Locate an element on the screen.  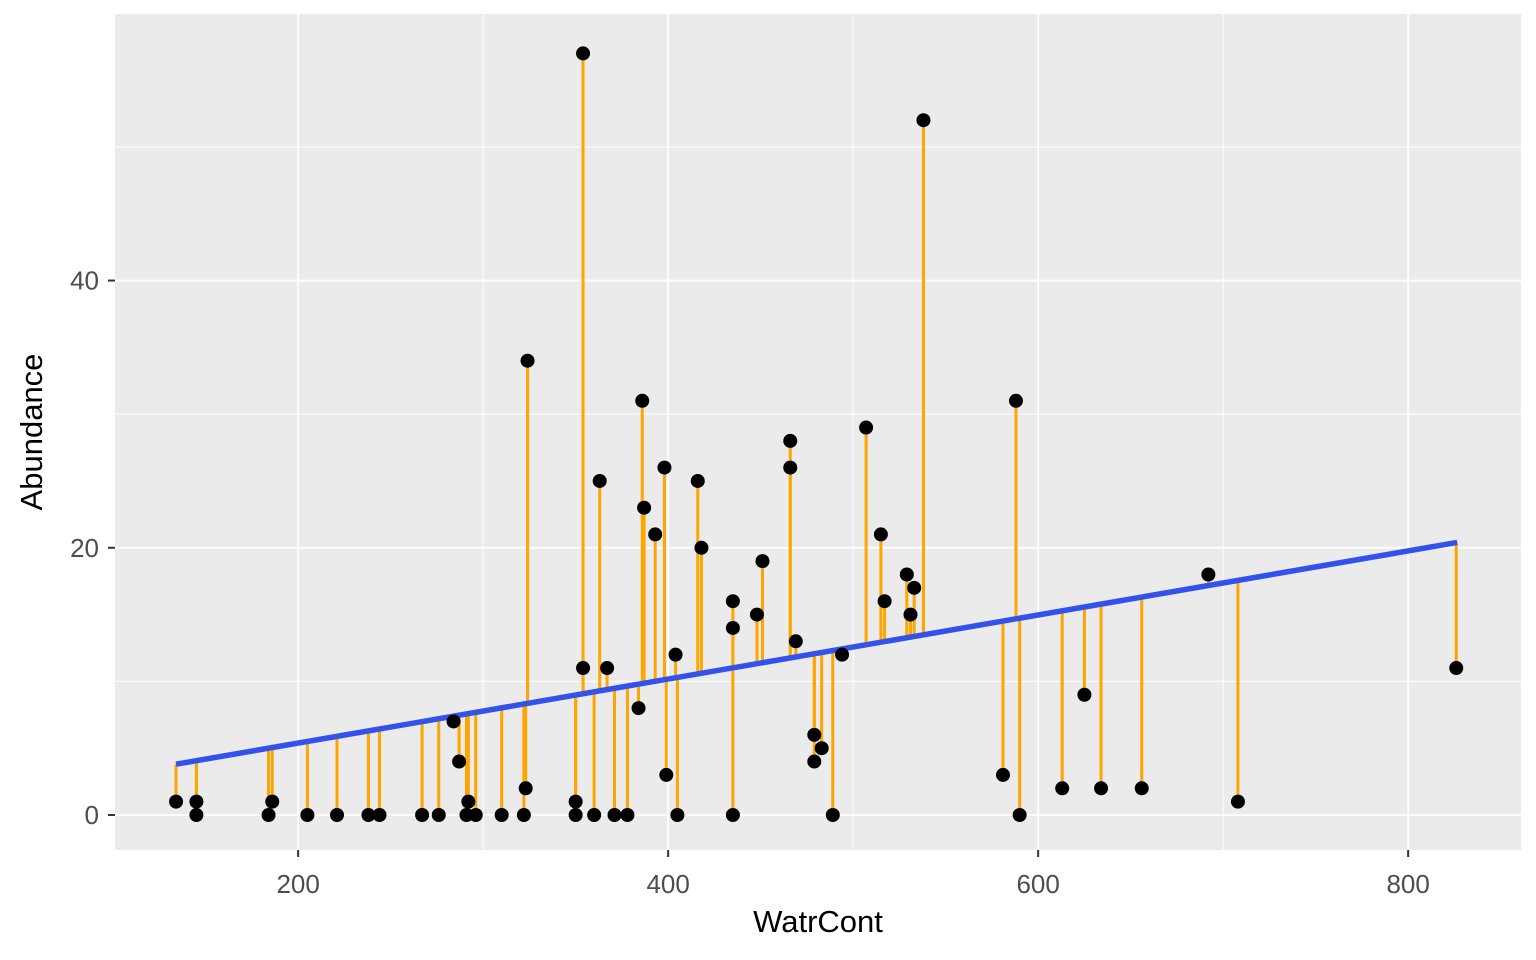
x-tick-label: 200 is located at coordinates (297, 884).